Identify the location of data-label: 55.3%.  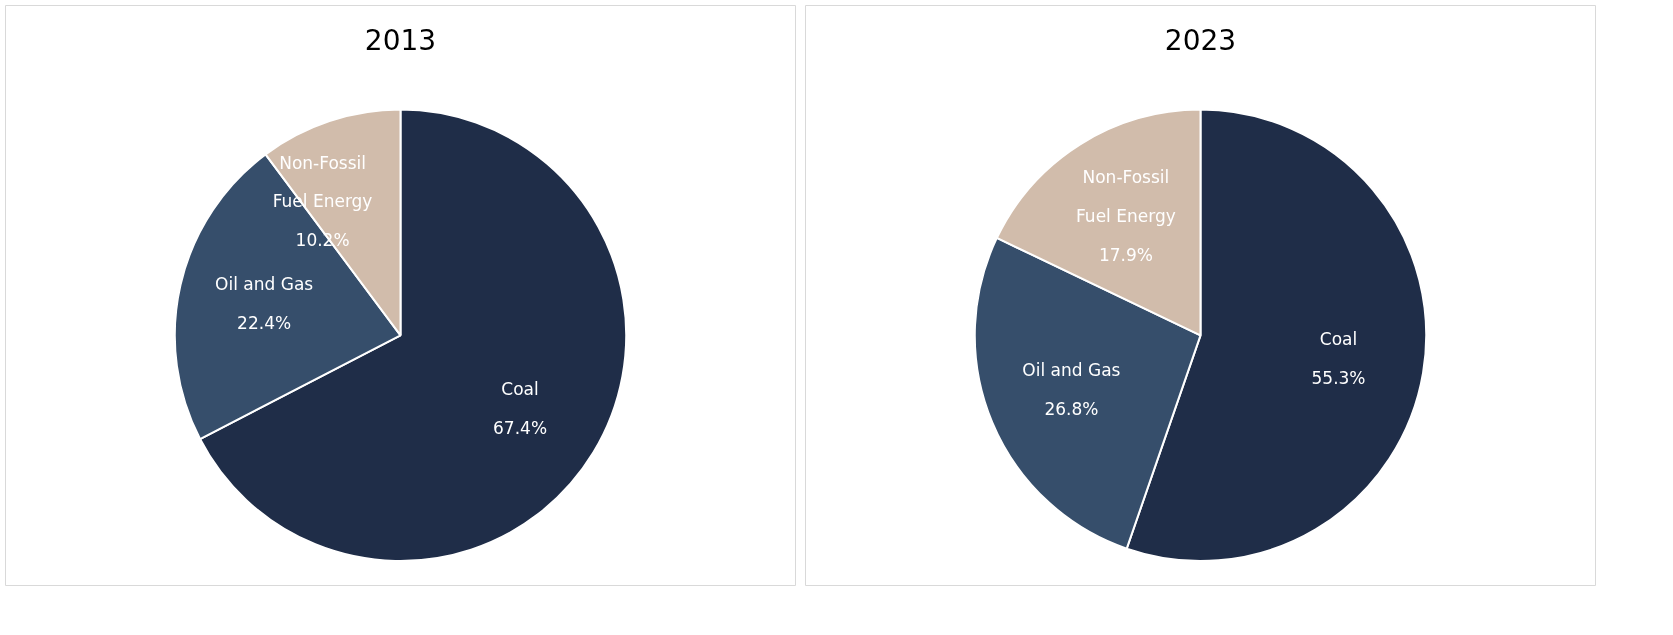
(1338, 378).